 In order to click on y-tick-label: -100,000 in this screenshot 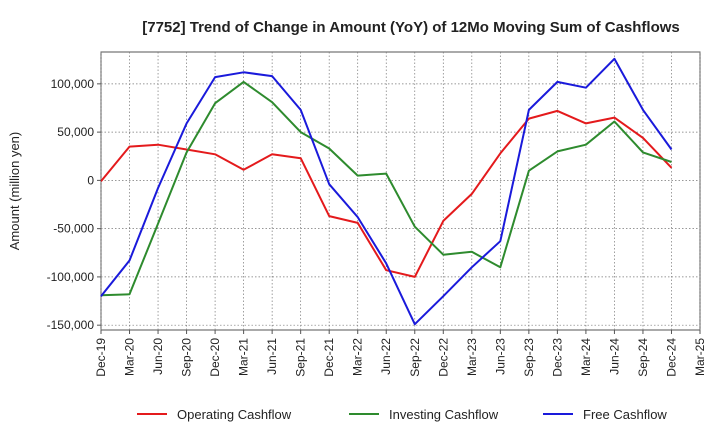, I will do `click(71, 277)`.